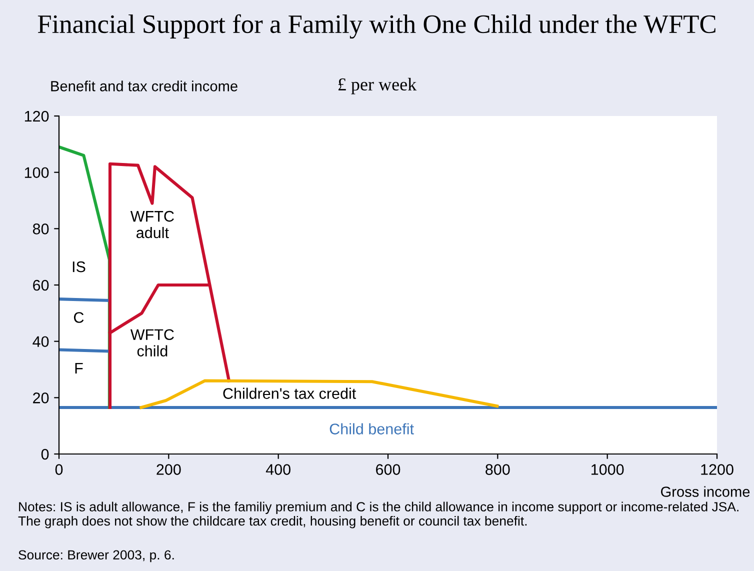 The image size is (754, 571). Describe the element at coordinates (79, 317) in the screenshot. I see `annotation: C` at that location.